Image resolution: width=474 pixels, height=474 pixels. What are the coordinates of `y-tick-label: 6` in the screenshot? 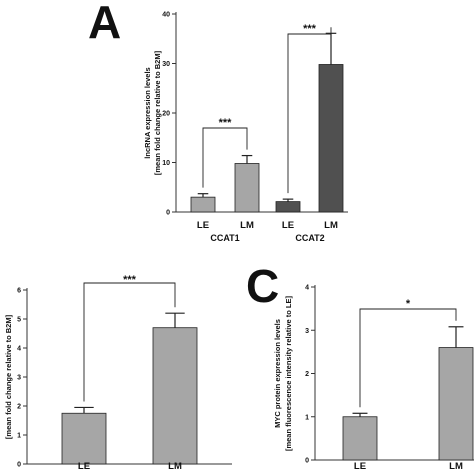 It's located at (19, 291).